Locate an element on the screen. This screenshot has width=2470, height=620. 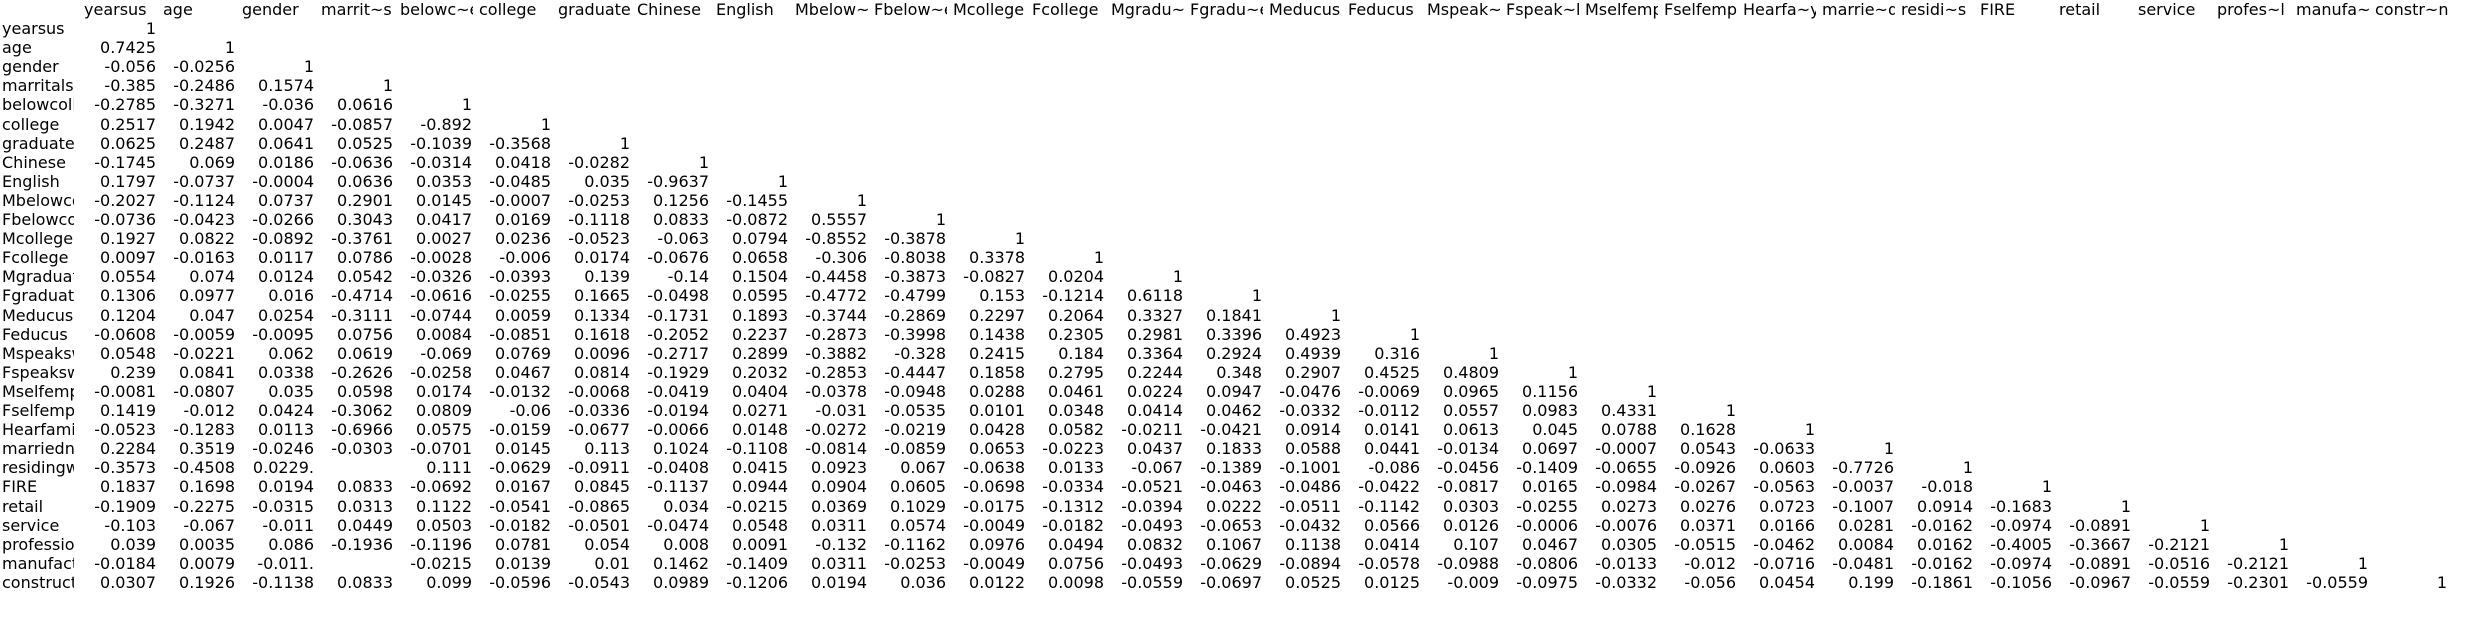
matrix-cell: 0.0165 is located at coordinates (1550, 487).